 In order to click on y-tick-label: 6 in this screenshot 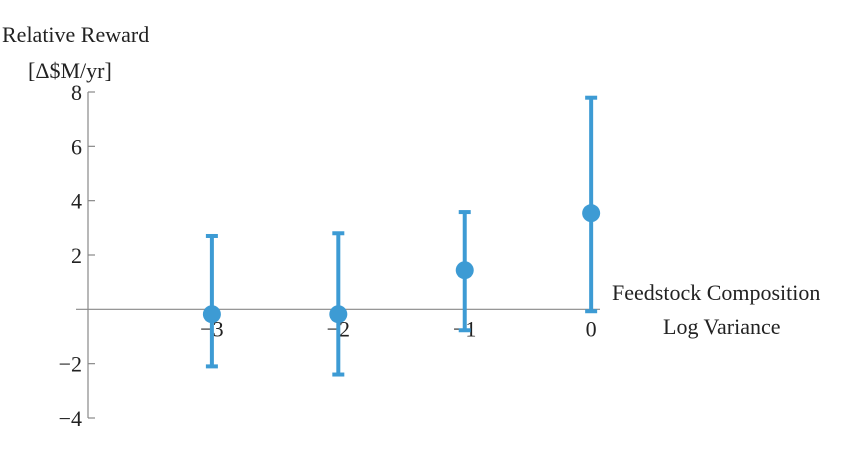, I will do `click(76, 146)`.